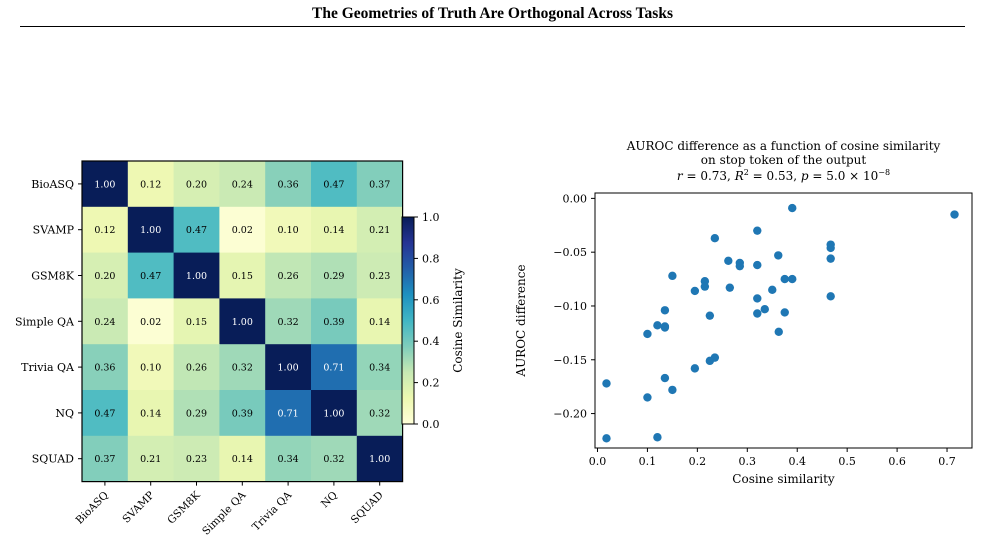  What do you see at coordinates (492, 26) in the screenshot?
I see `header-rule` at bounding box center [492, 26].